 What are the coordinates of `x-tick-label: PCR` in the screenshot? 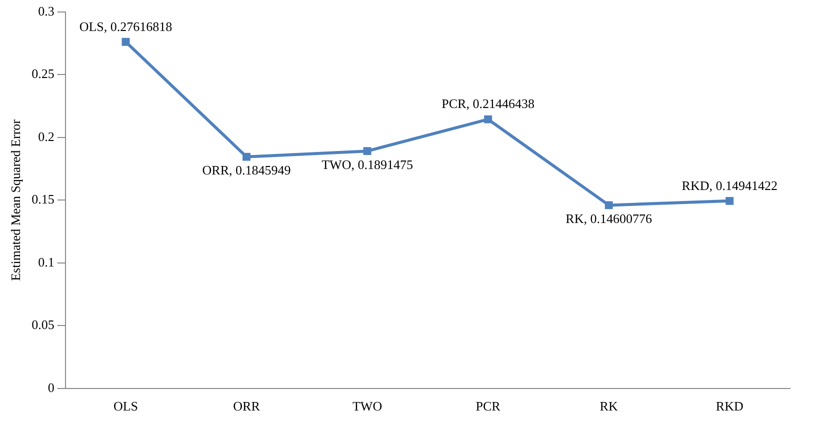 It's located at (488, 406).